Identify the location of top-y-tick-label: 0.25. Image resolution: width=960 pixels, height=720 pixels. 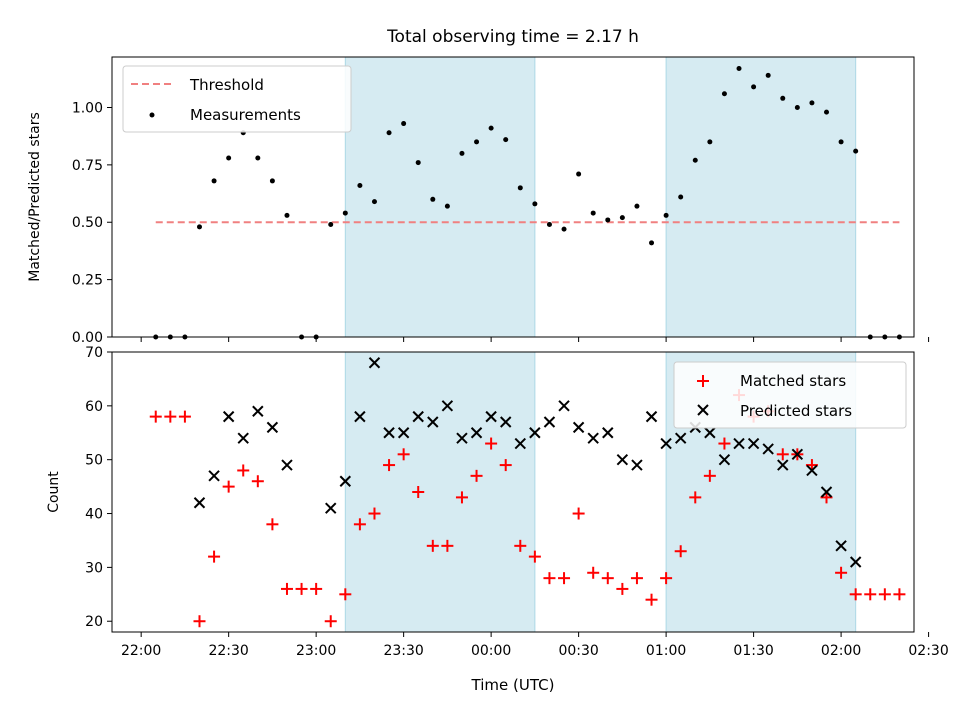
(87, 281).